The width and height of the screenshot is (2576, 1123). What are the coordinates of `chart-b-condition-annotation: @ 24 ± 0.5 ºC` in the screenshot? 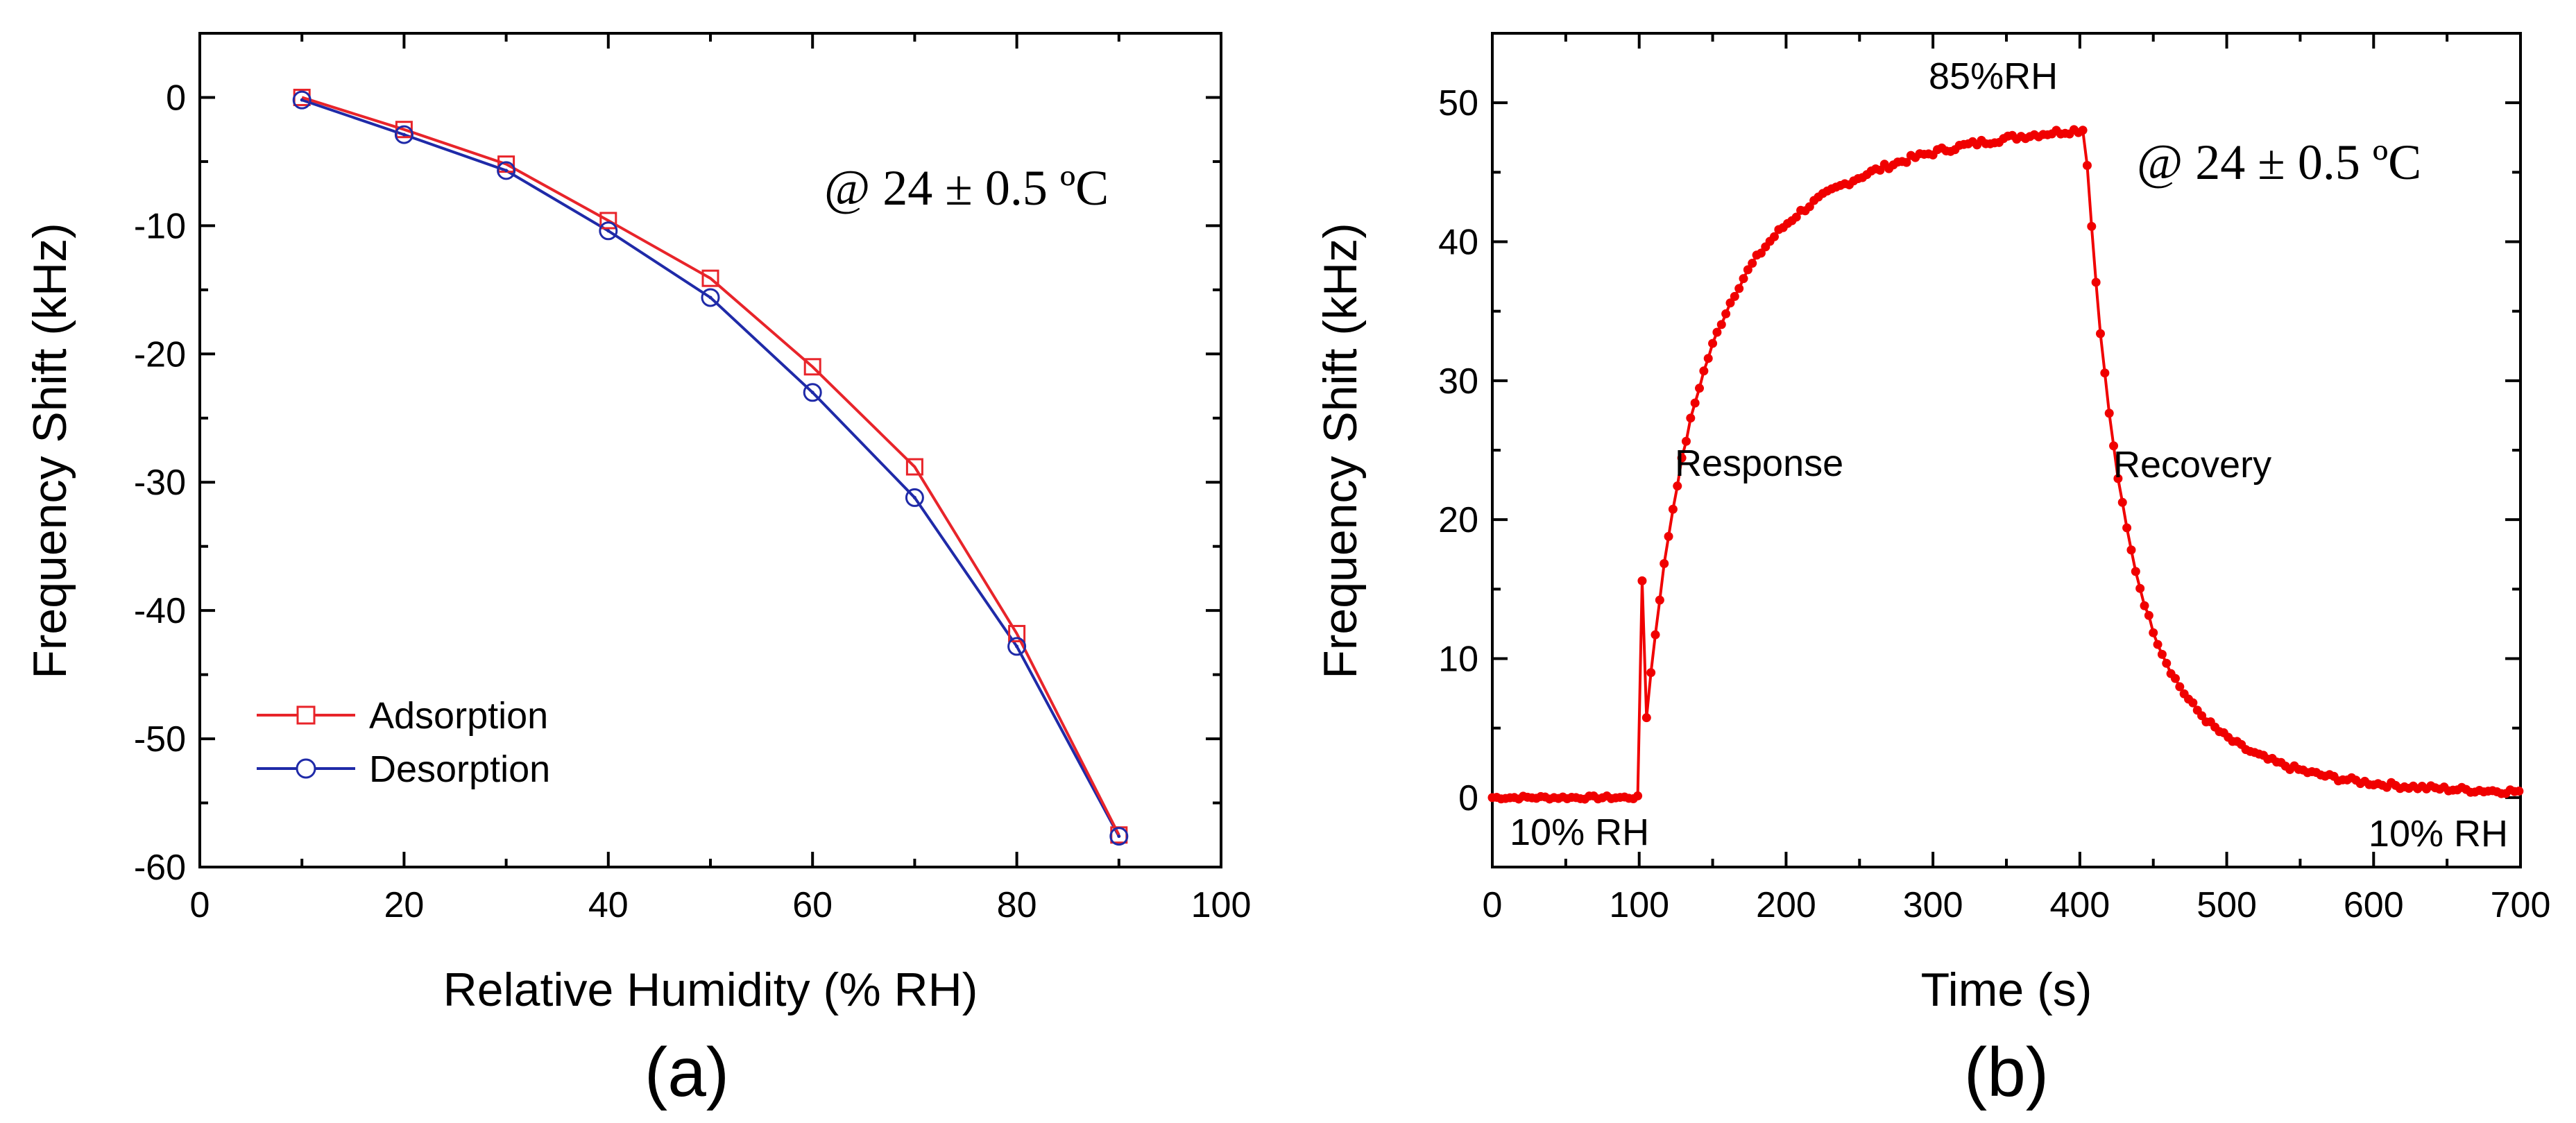 It's located at (2279, 162).